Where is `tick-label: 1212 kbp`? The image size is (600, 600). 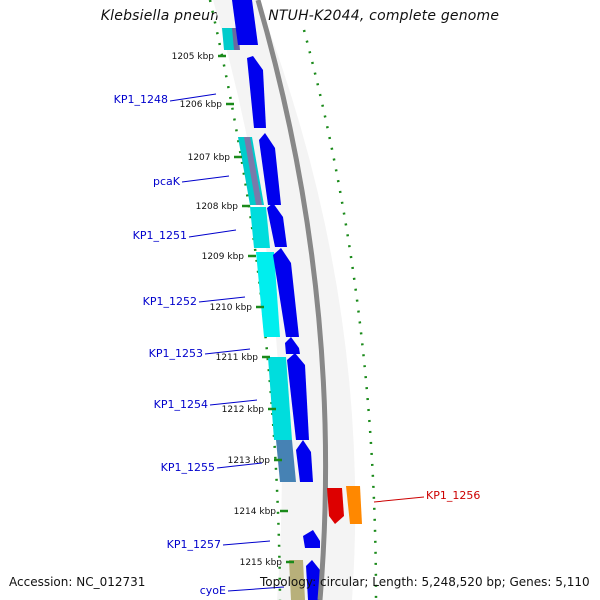 tick-label: 1212 kbp is located at coordinates (243, 410).